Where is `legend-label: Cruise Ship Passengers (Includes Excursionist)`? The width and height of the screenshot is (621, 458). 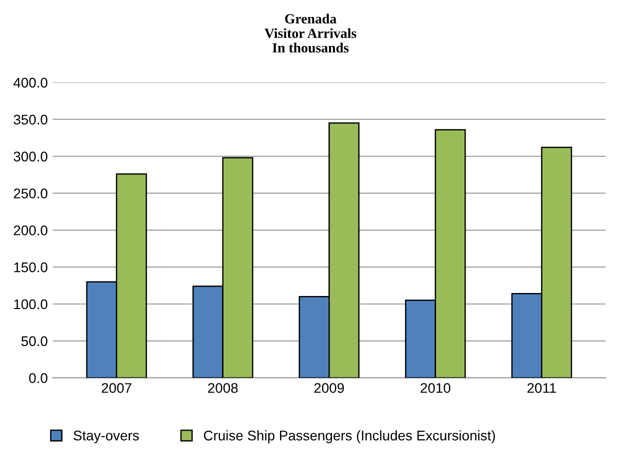 legend-label: Cruise Ship Passengers (Includes Excursionist) is located at coordinates (349, 437).